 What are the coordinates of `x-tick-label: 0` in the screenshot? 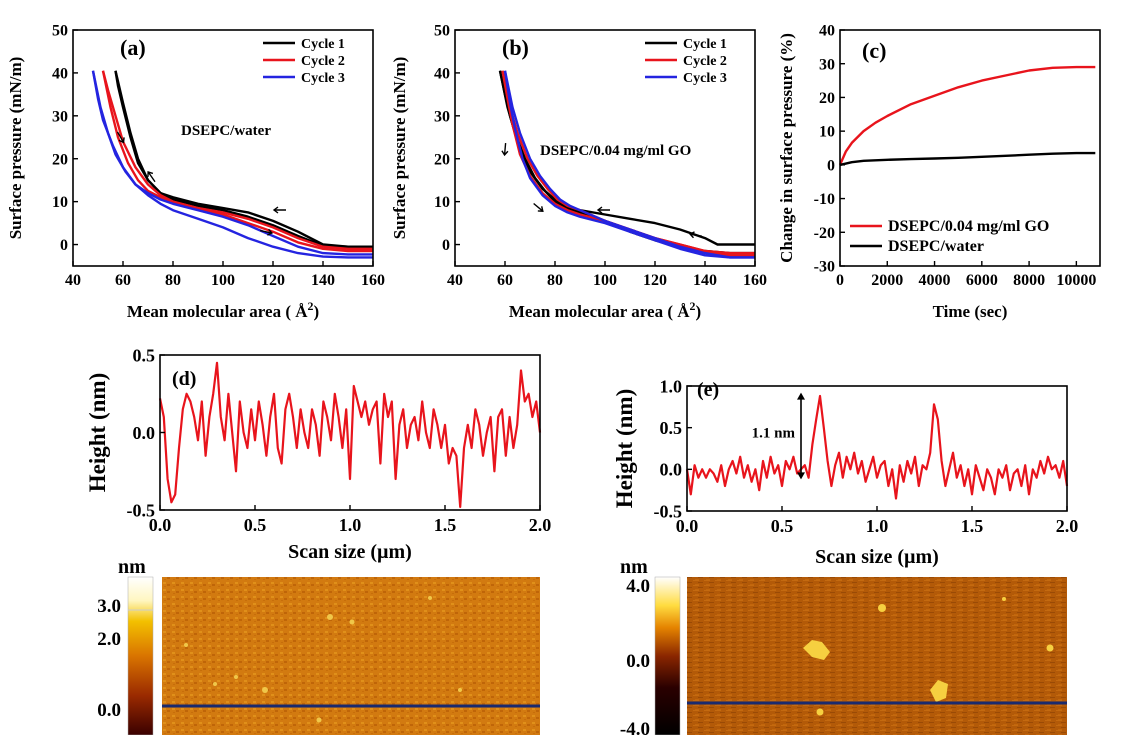 It's located at (840, 280).